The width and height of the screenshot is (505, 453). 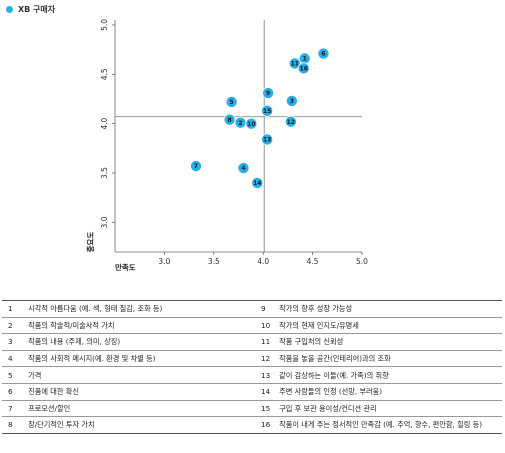 I want to click on data-point-label: 12, so click(x=291, y=122).